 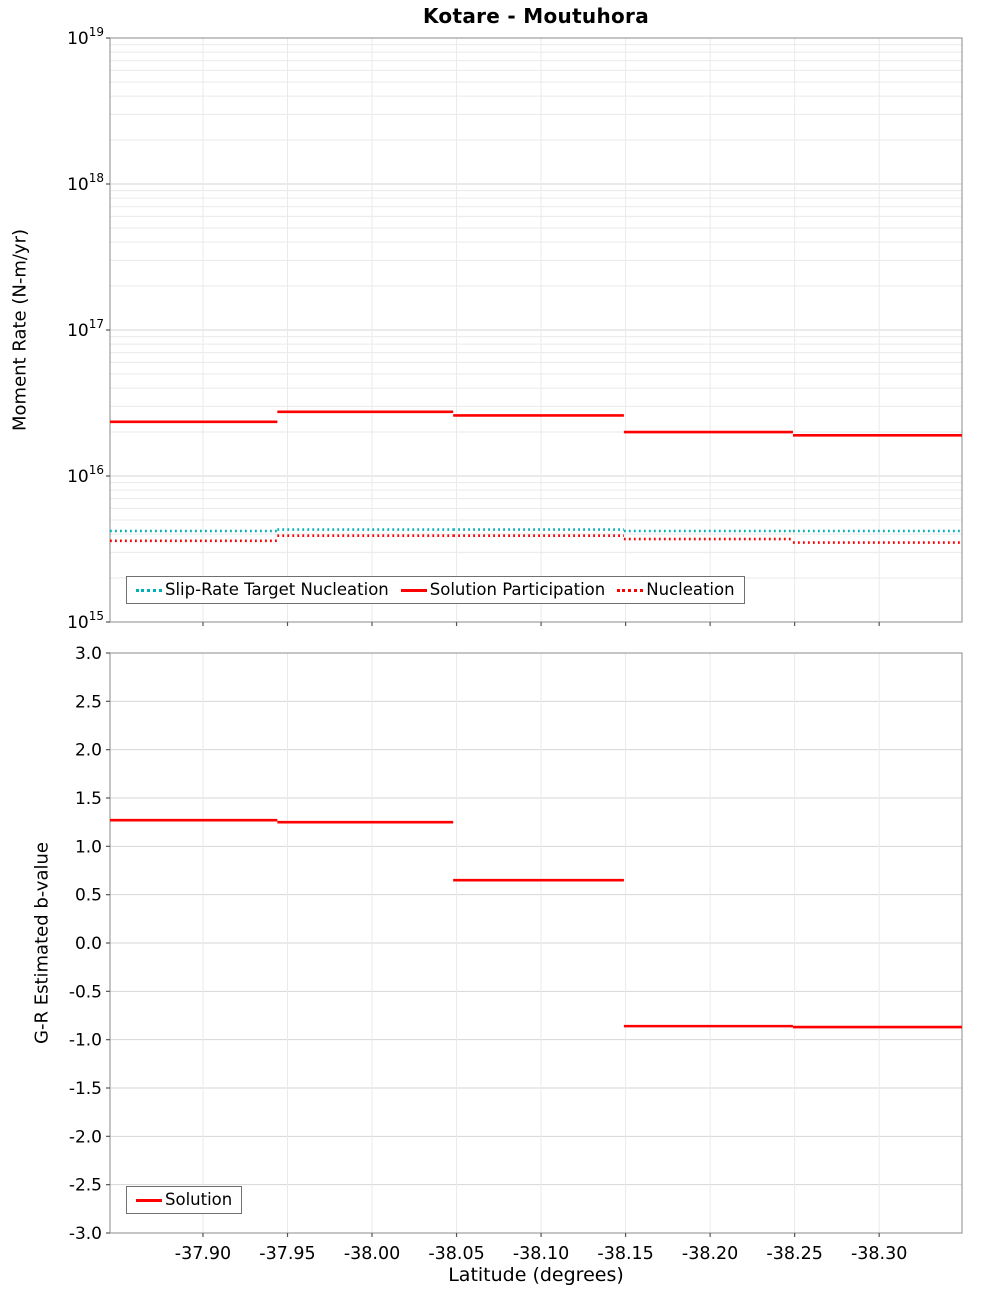 I want to click on bottom-chart-legend: Solution, so click(x=184, y=1200).